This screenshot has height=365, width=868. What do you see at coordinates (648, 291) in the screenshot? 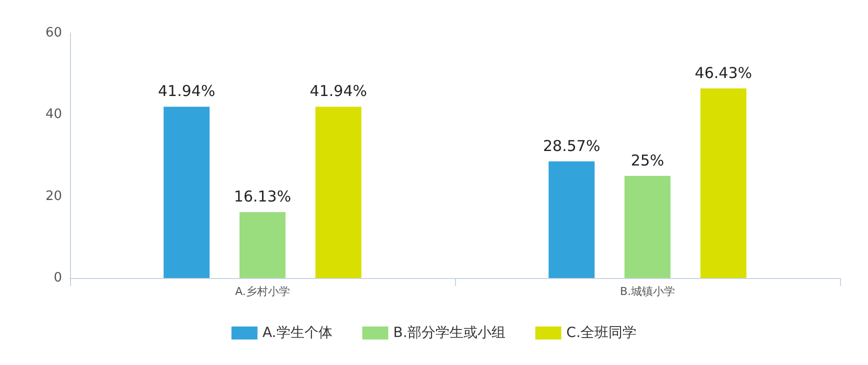
I see `x-tick-label: B.城镇小学` at bounding box center [648, 291].